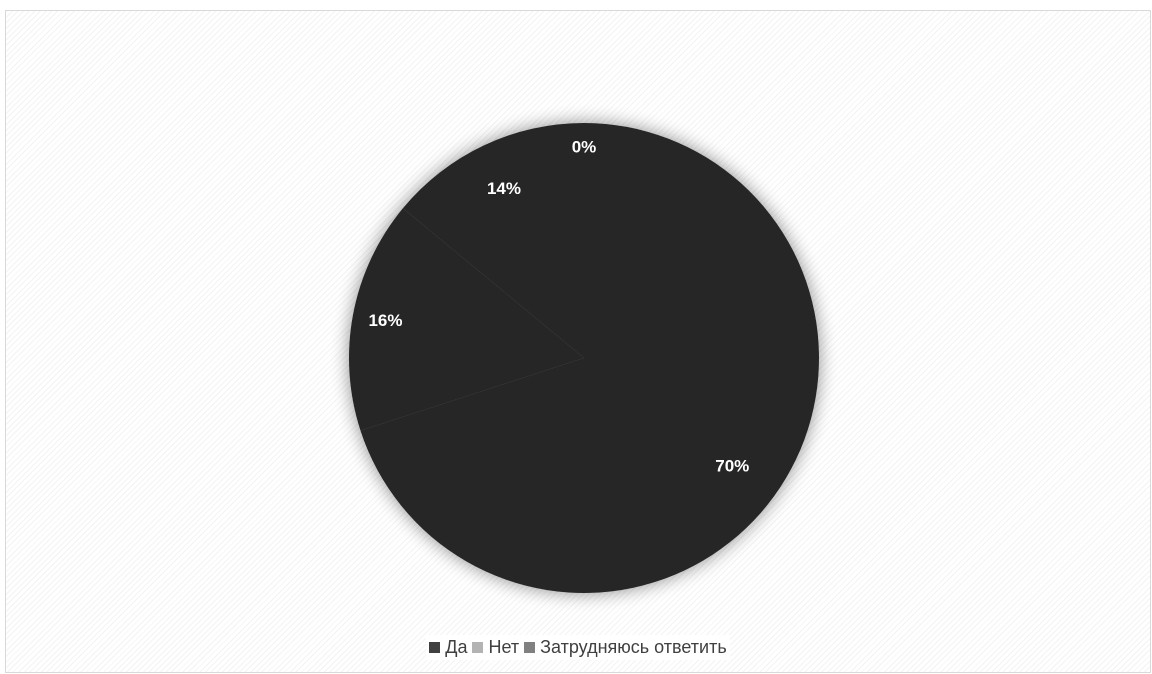 This screenshot has width=1152, height=674. I want to click on legend-box: Да Нет Затрудняюсь ответить, so click(578, 647).